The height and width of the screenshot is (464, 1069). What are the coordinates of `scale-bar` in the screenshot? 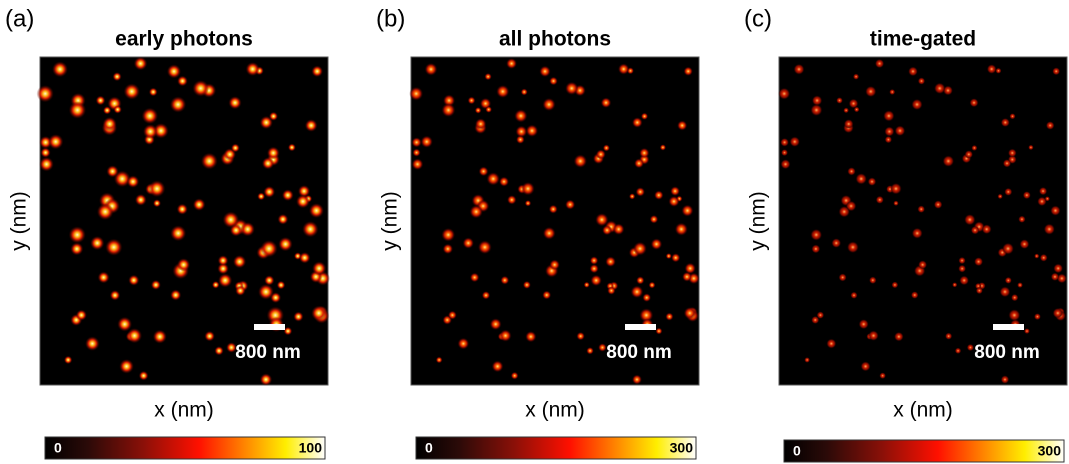 It's located at (1008, 327).